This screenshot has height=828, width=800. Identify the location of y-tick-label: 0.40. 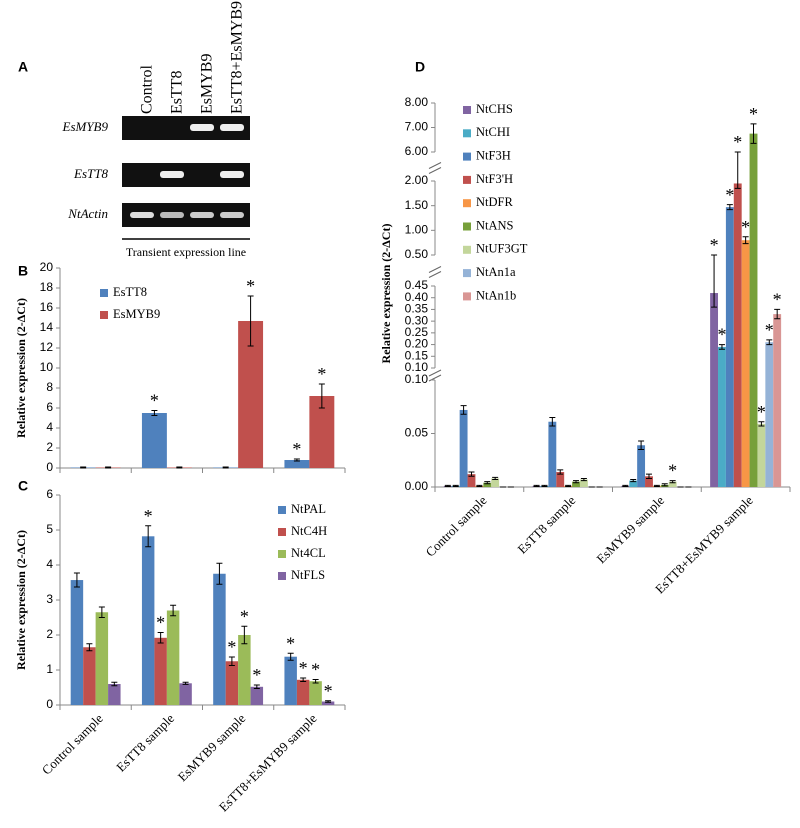
(417, 297).